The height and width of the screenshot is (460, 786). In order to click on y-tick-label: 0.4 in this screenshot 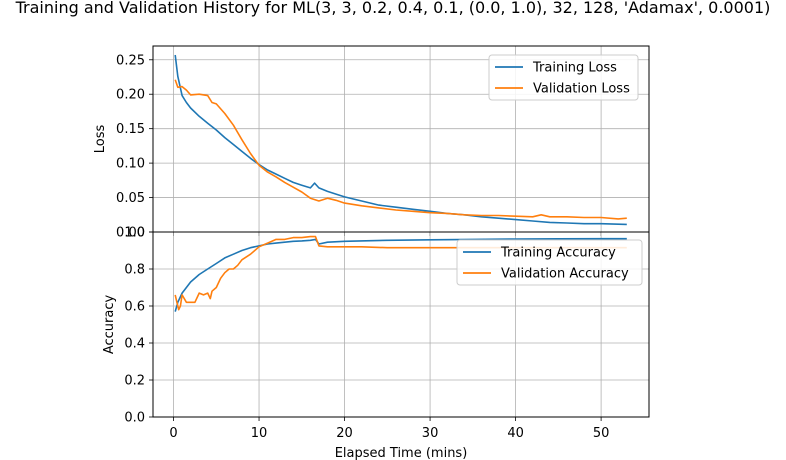, I will do `click(134, 344)`.